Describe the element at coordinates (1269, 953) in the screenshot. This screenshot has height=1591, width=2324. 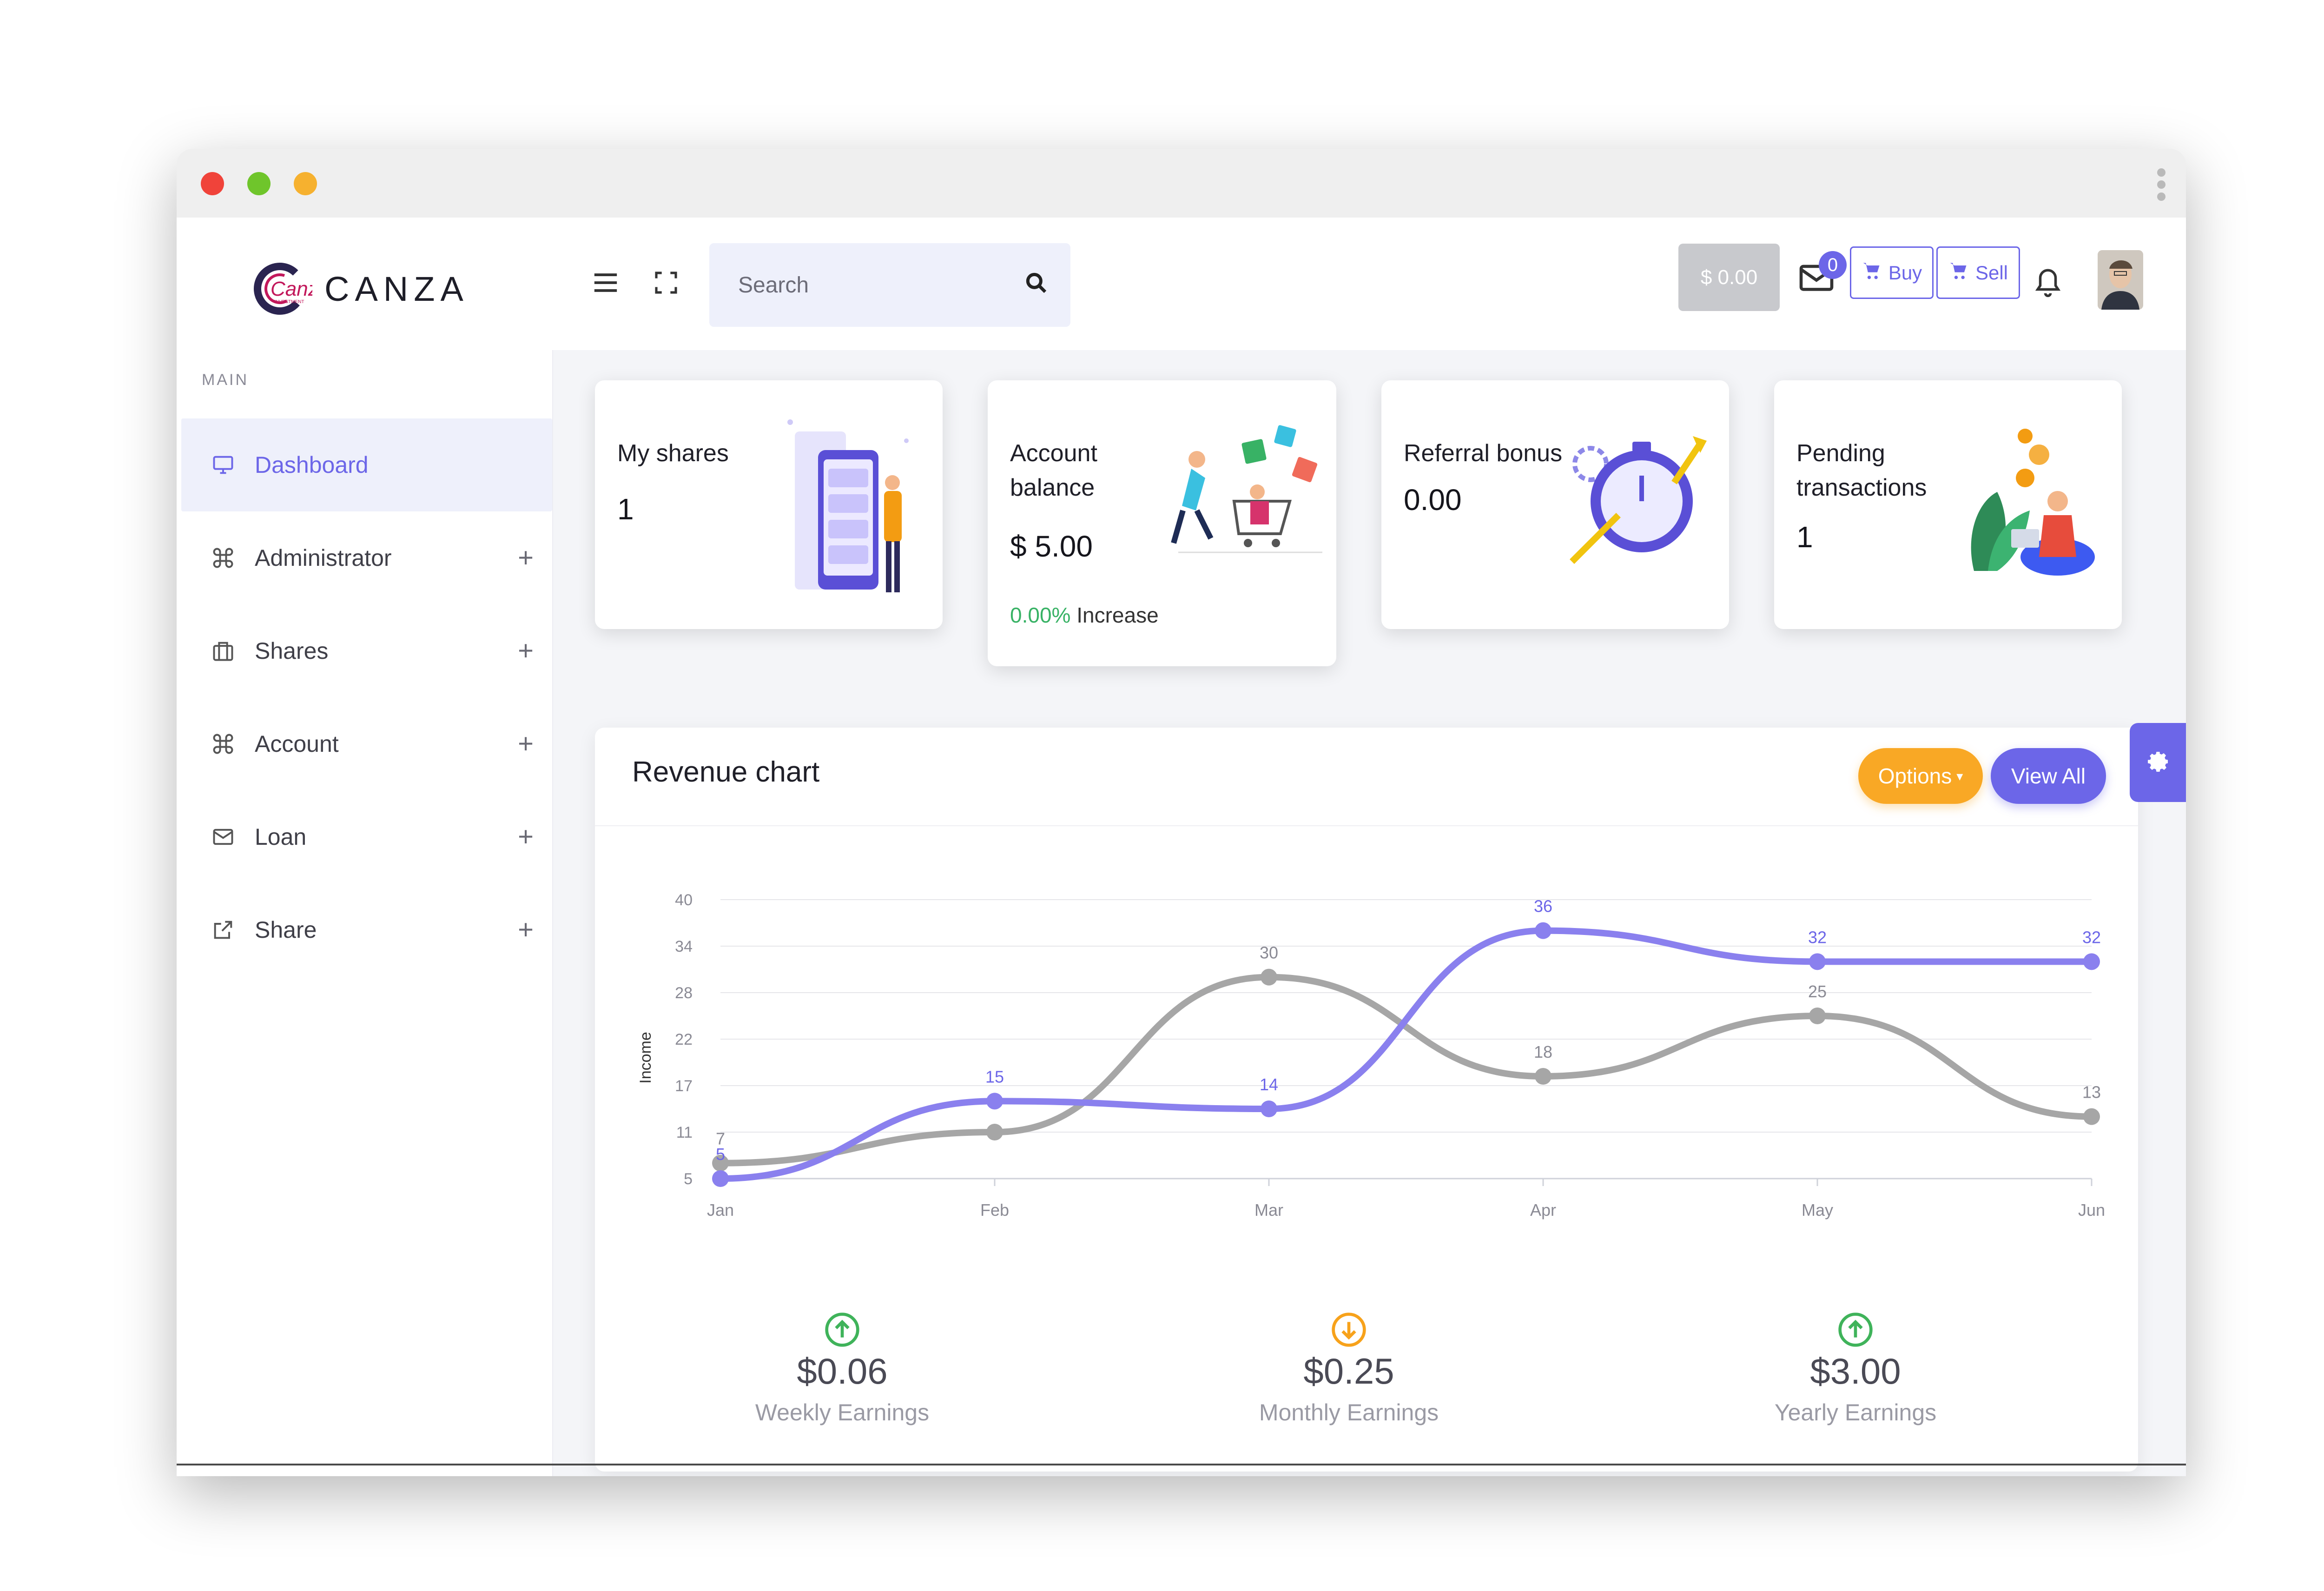
I see `data-label: 30` at that location.